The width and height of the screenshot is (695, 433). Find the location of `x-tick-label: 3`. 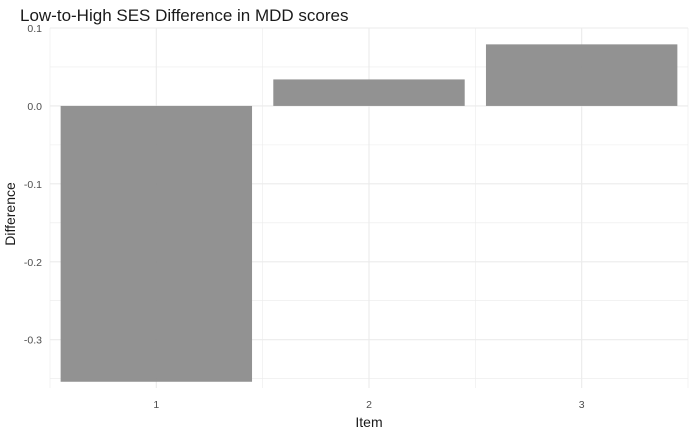

x-tick-label: 3 is located at coordinates (582, 405).